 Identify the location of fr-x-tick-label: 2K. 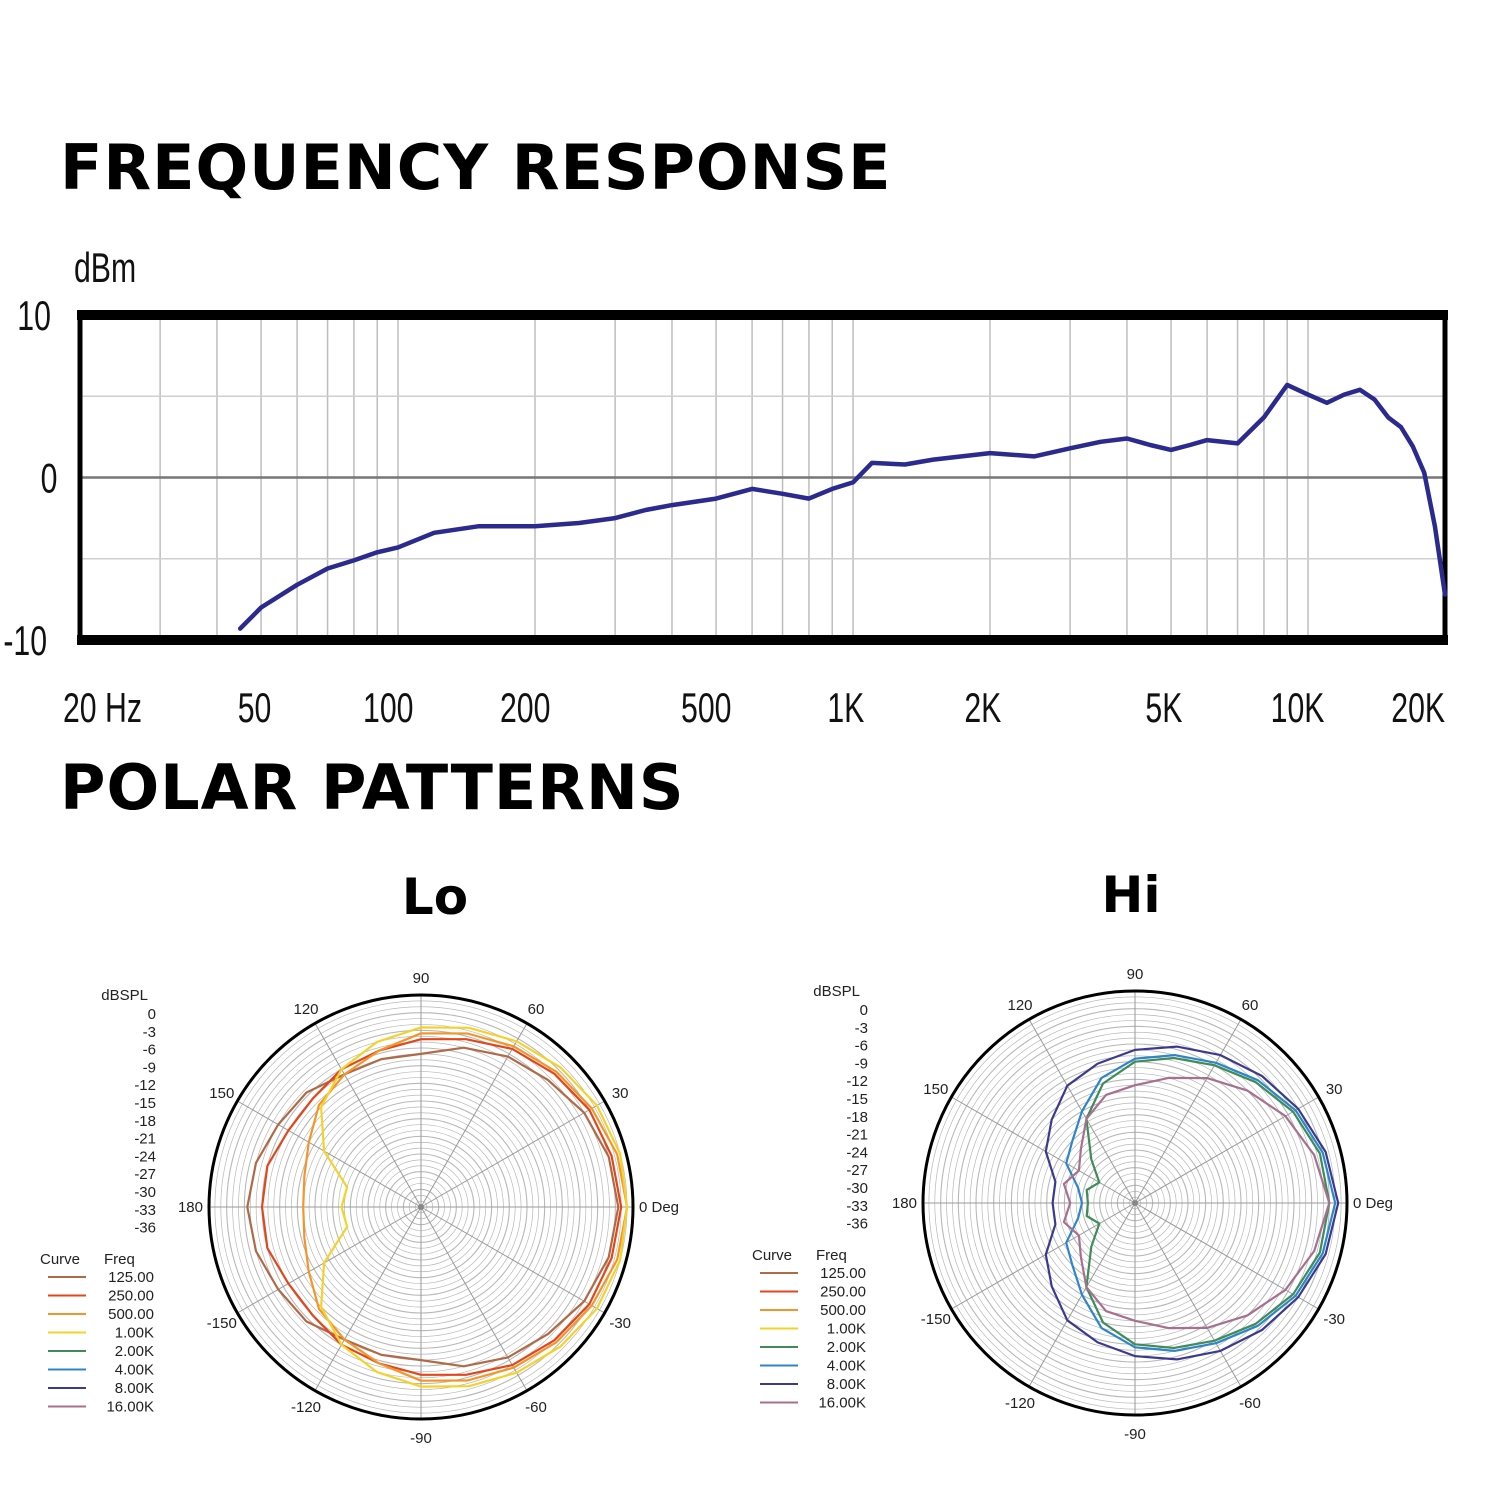
(982, 707).